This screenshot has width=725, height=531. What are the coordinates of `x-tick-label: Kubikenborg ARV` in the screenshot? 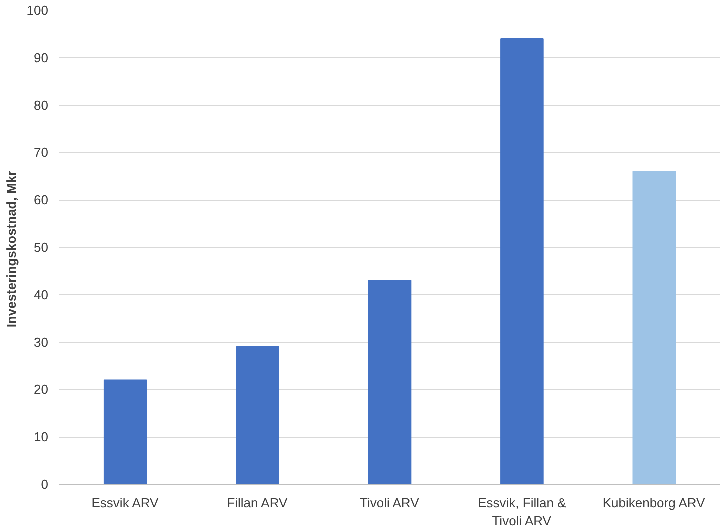 It's located at (654, 503).